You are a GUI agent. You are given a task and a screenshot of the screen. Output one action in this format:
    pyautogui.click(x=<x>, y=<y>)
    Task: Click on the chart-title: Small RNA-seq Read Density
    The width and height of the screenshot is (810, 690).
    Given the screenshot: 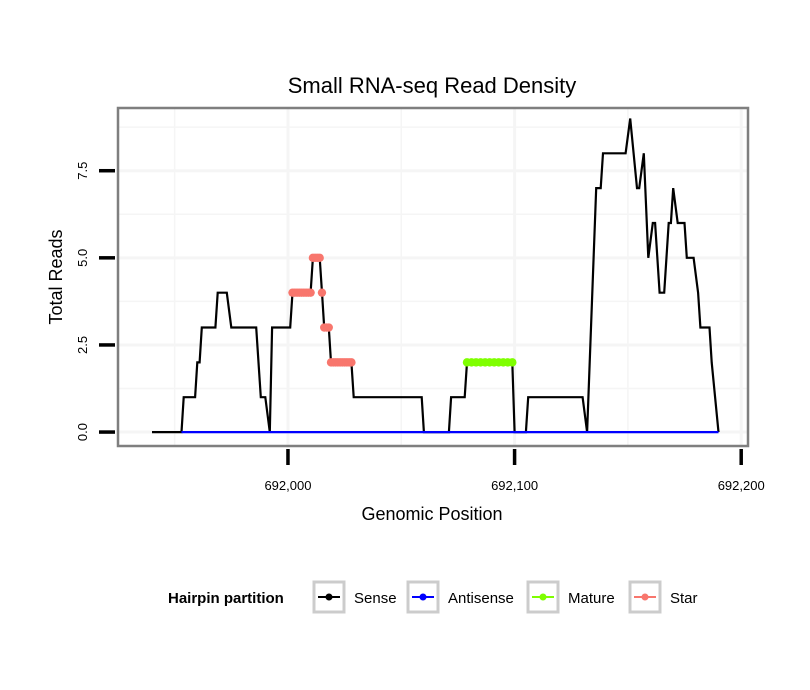 What is the action you would take?
    pyautogui.click(x=432, y=85)
    